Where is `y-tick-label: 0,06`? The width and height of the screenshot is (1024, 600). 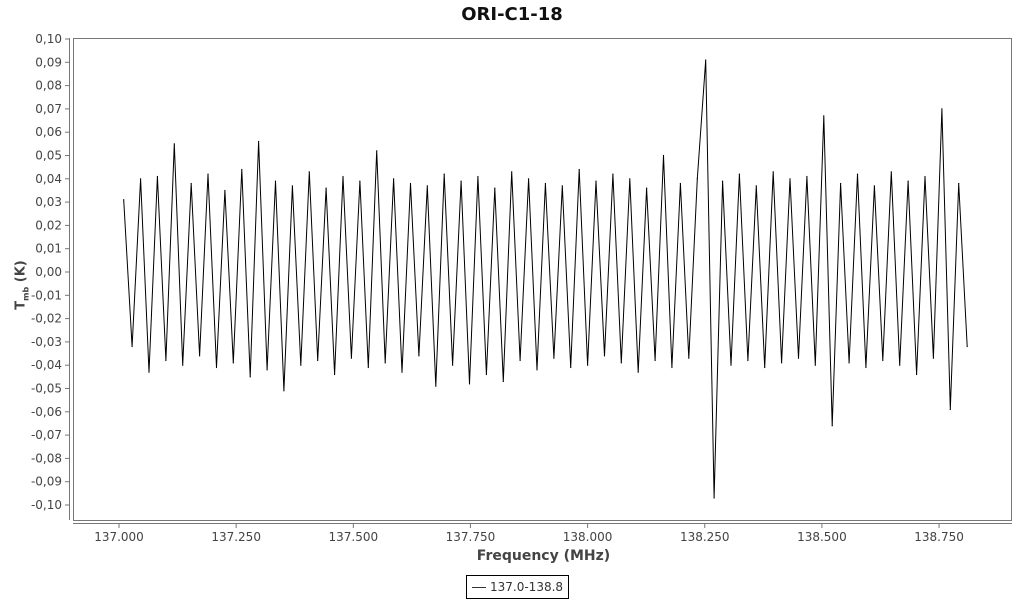 y-tick-label: 0,06 is located at coordinates (48, 132).